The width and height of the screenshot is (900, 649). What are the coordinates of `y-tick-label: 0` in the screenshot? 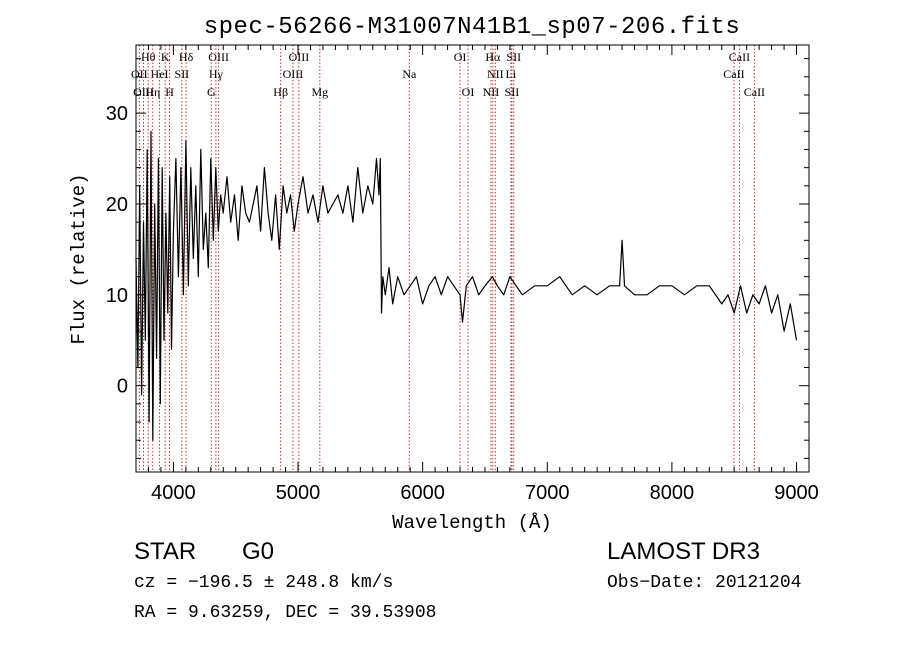 It's located at (122, 387).